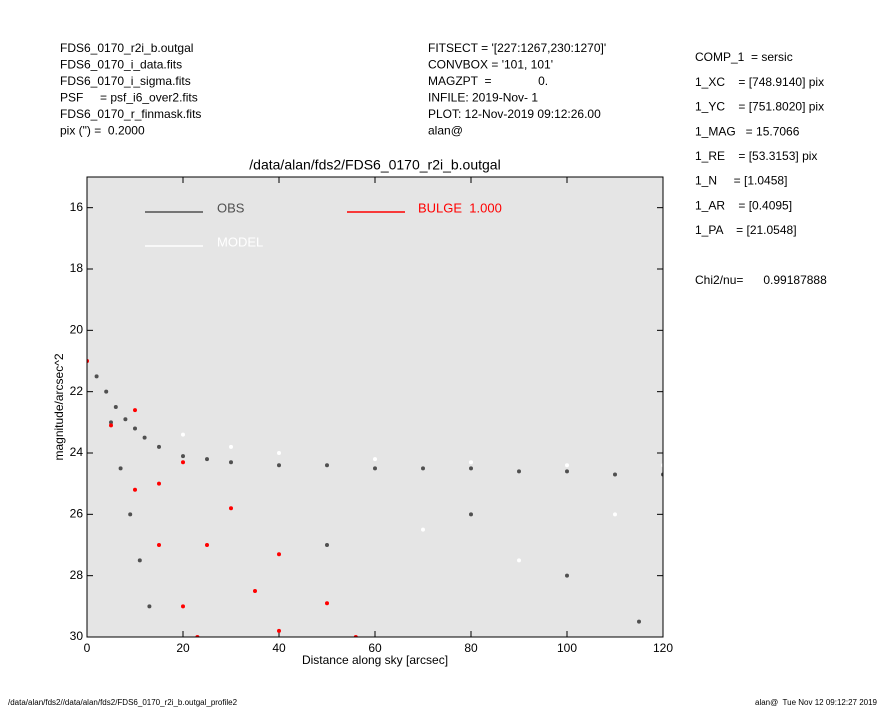 This screenshot has height=708, width=885. I want to click on header-right: 1_YC = [751.8020] pix, so click(759, 107).